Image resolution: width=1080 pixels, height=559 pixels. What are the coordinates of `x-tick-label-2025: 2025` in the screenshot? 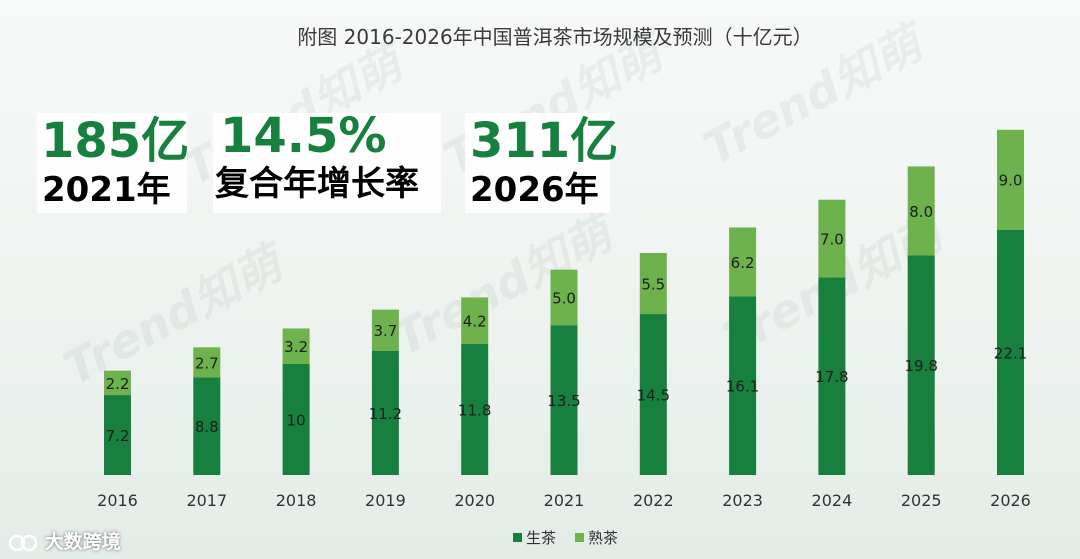 It's located at (921, 500).